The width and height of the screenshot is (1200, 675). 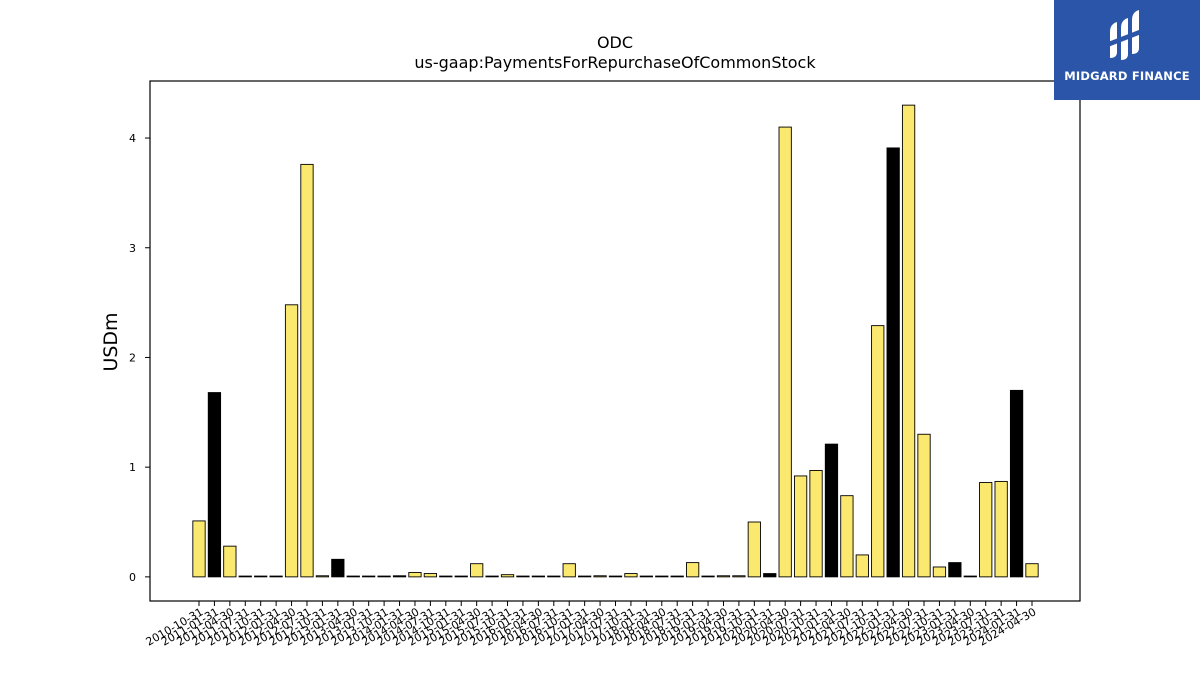 I want to click on y-tick-label: 0, so click(x=132, y=577).